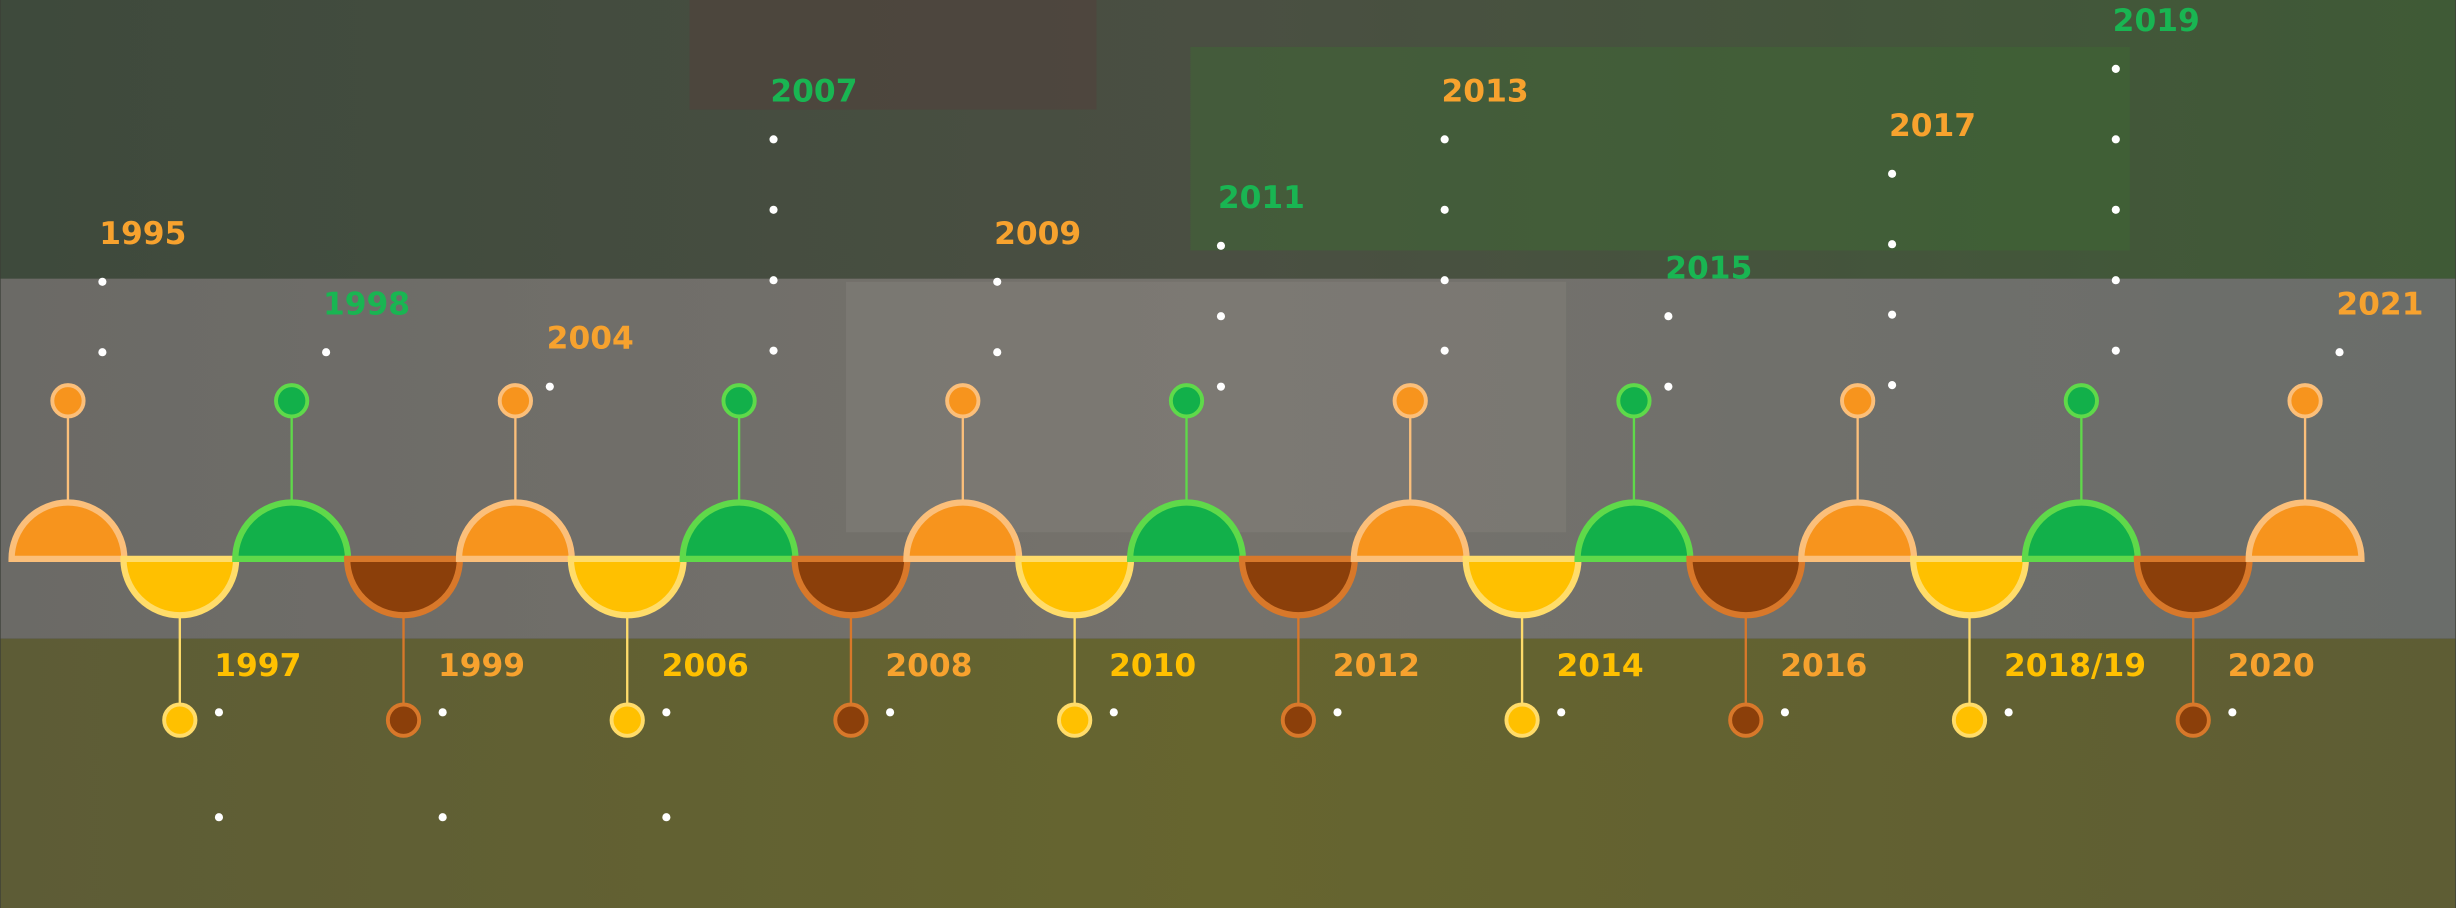 This screenshot has height=908, width=2456. I want to click on milestone-year: 2013, so click(1485, 91).